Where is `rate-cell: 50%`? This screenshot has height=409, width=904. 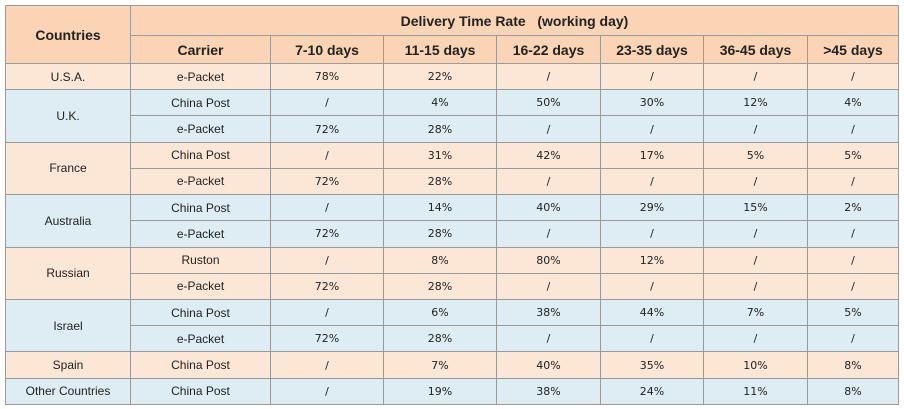 rate-cell: 50% is located at coordinates (548, 103).